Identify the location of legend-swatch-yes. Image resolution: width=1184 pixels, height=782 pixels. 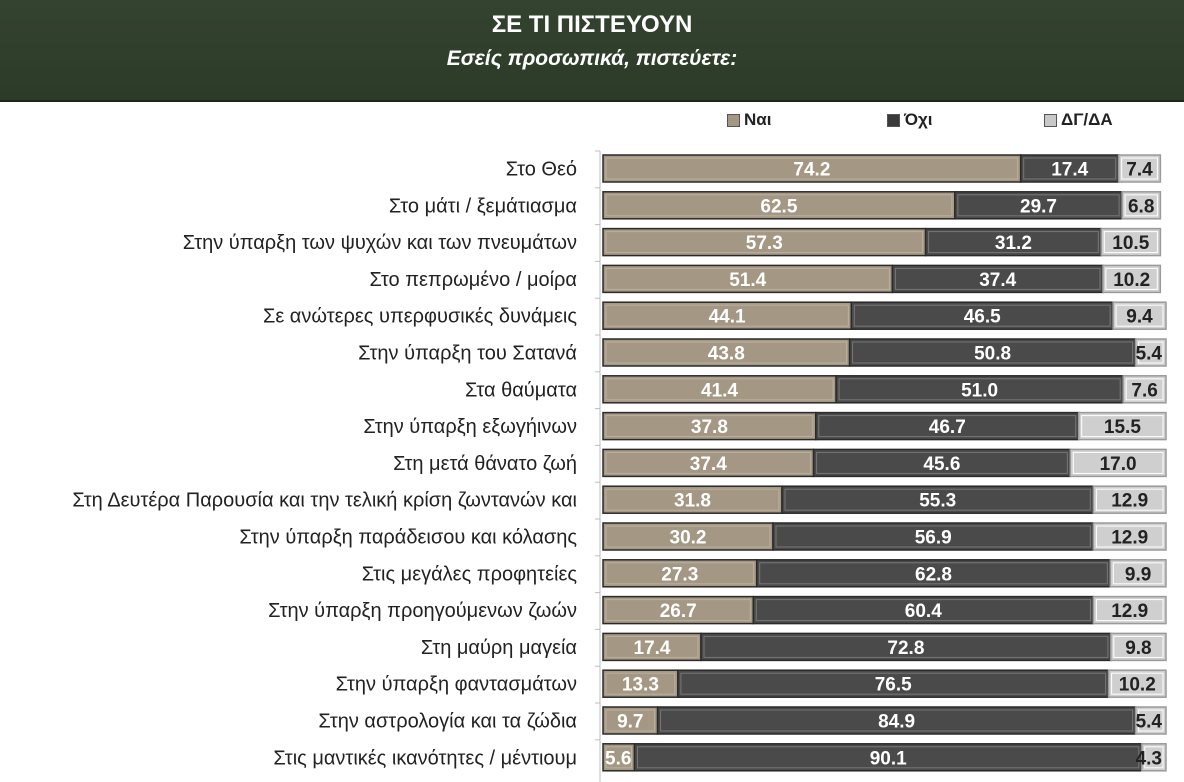
(733, 120).